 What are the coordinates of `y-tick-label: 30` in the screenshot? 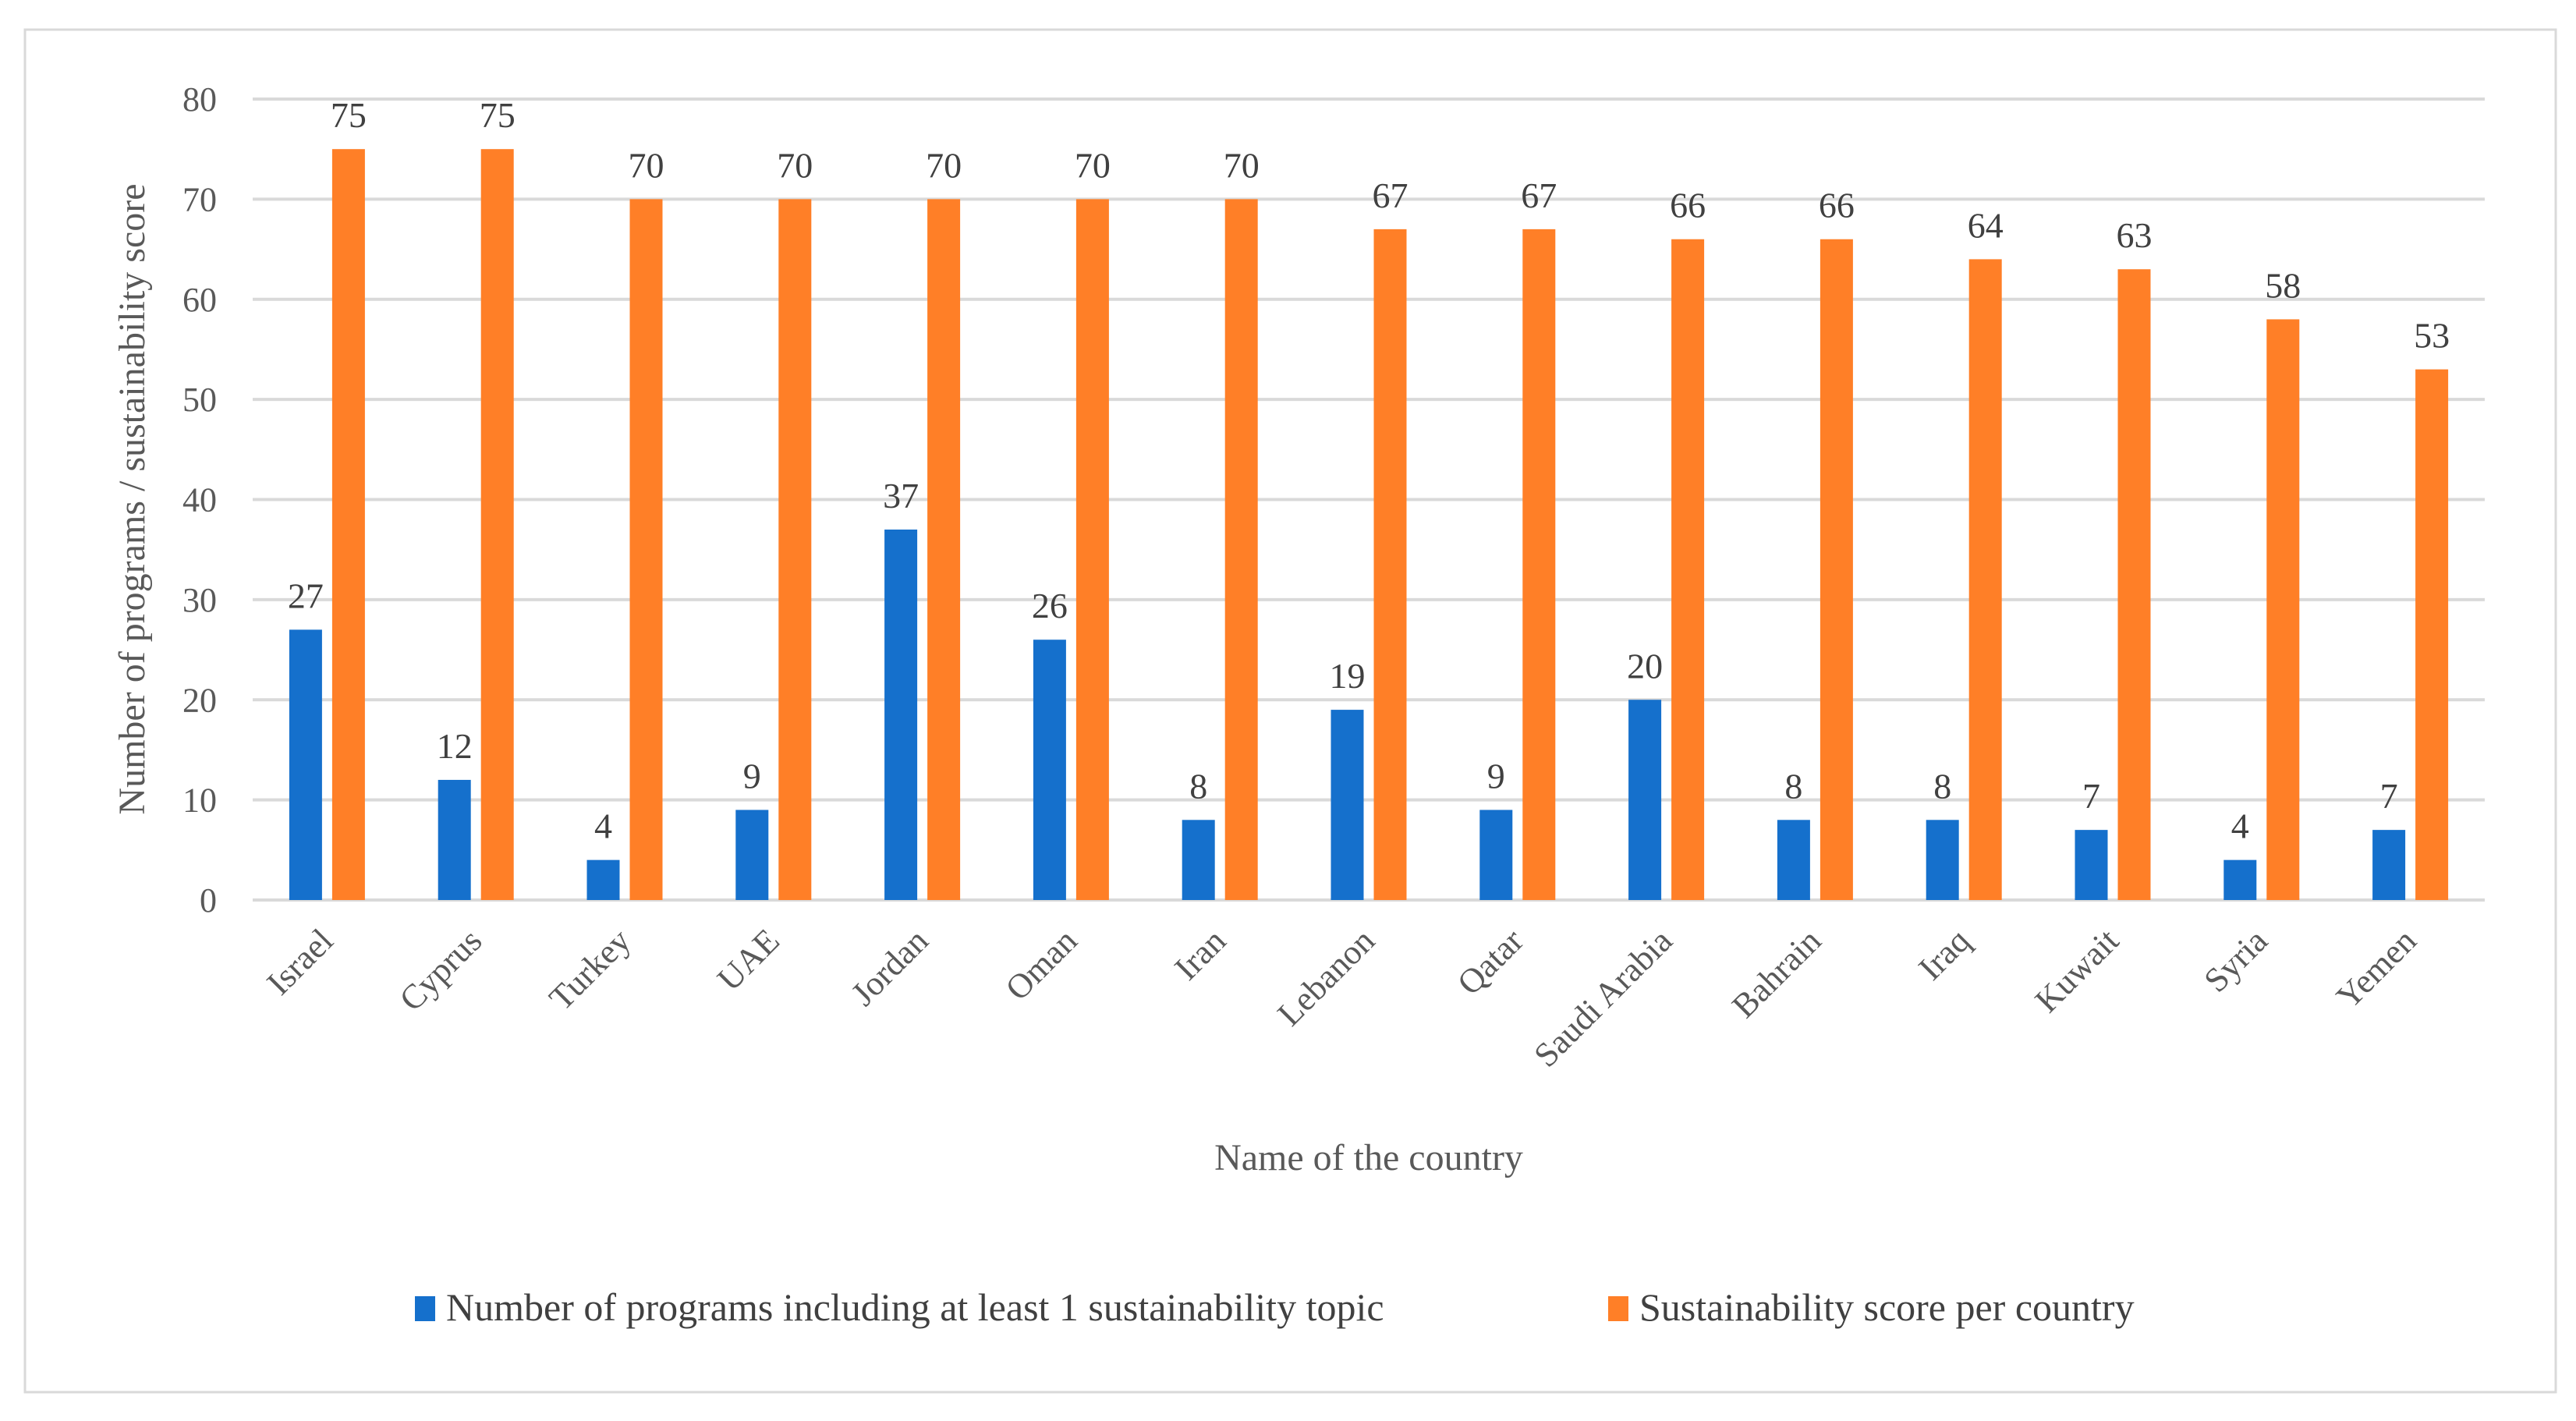 It's located at (199, 600).